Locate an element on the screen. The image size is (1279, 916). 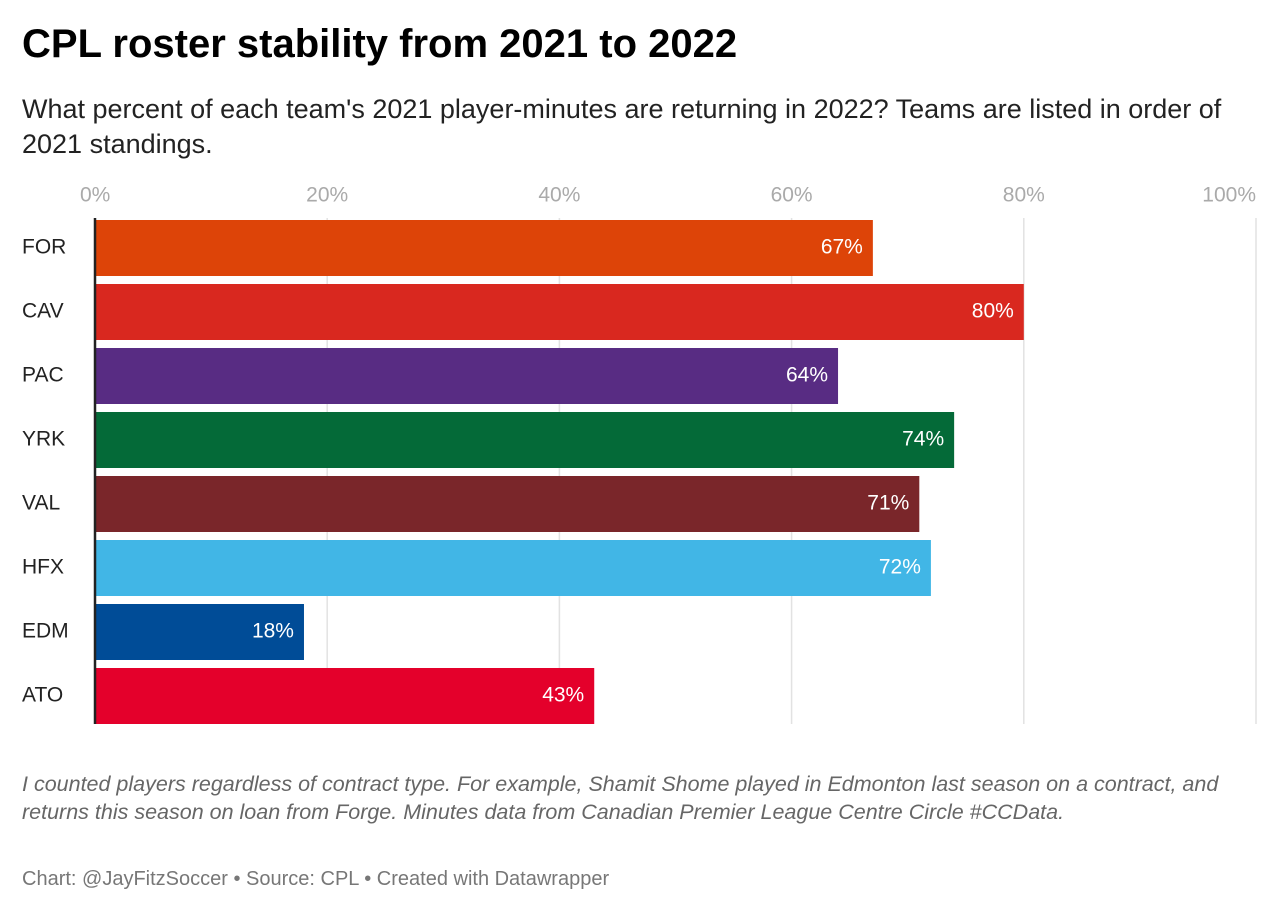
y-tick-label: PAC is located at coordinates (43, 375).